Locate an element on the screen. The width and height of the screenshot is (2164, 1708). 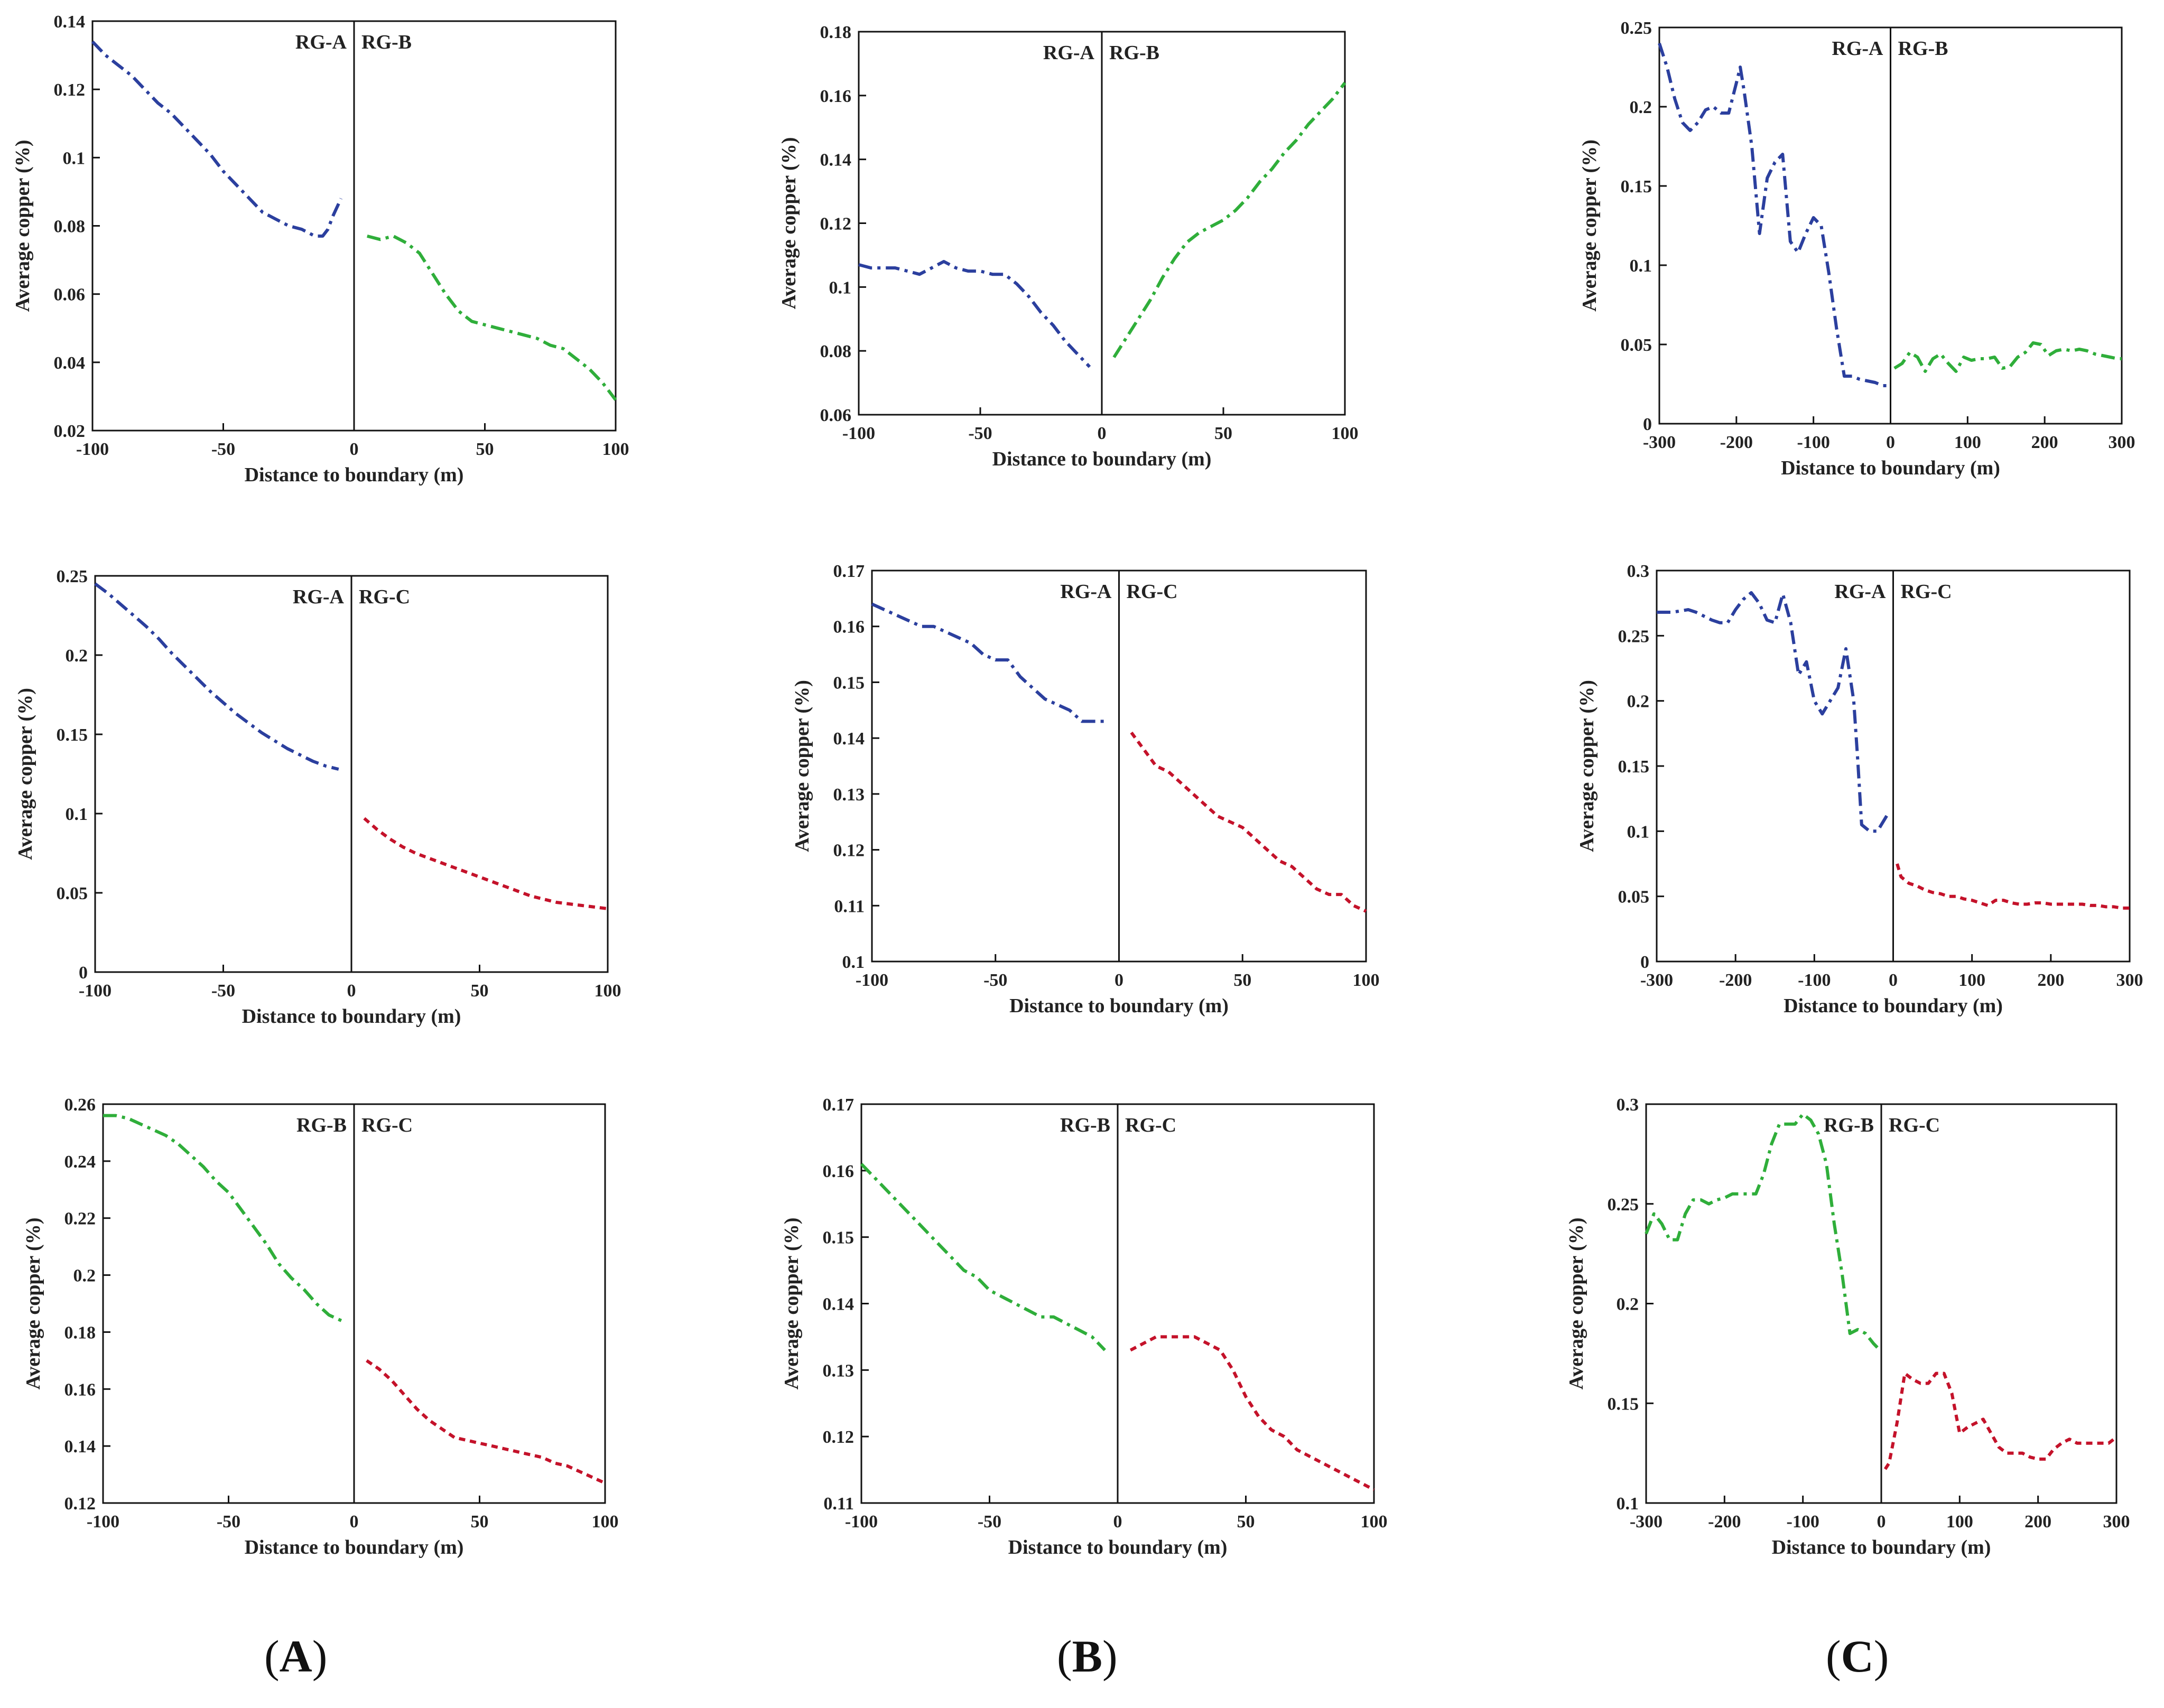
y-tick-label: 0.2 is located at coordinates (77, 656).